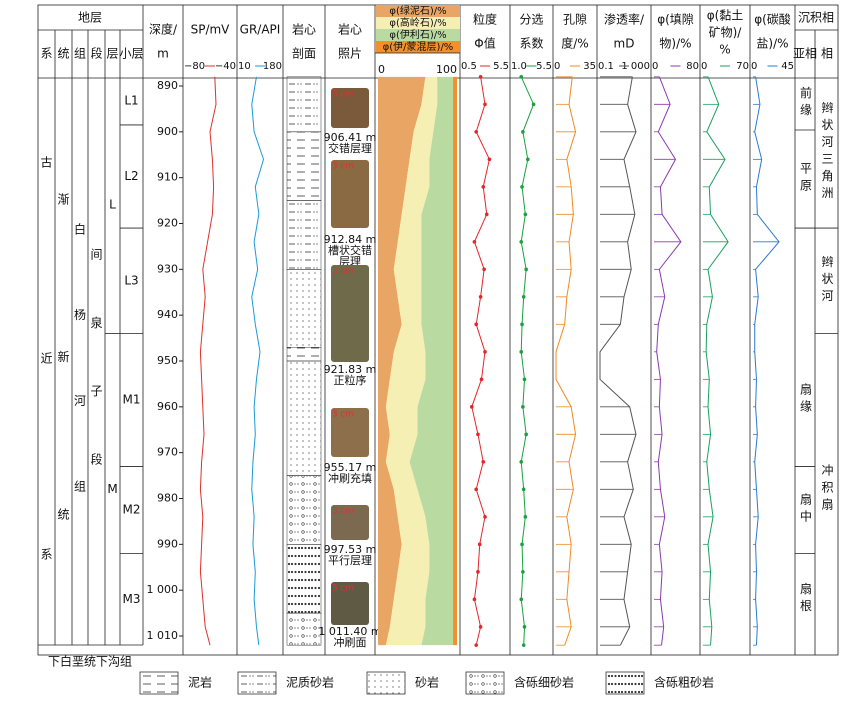 Image resolution: width=864 pixels, height=706 pixels. What do you see at coordinates (131, 100) in the screenshot?
I see `sublayer: L1` at bounding box center [131, 100].